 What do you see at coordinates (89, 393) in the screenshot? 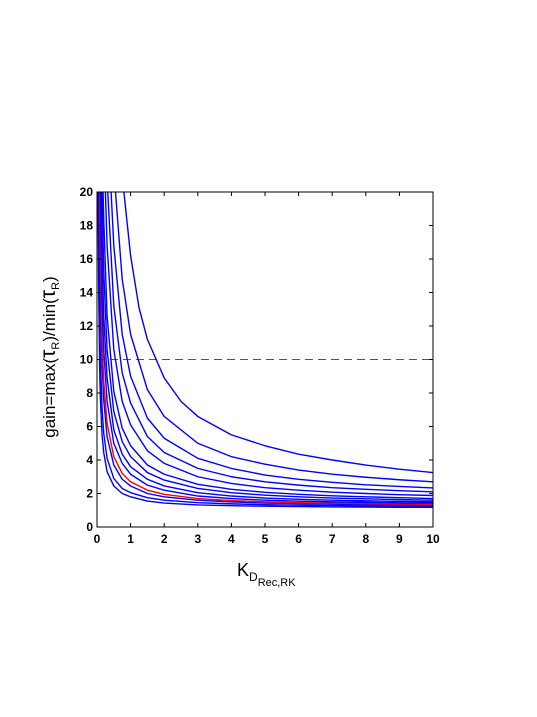
I see `y-tick-label: 8` at bounding box center [89, 393].